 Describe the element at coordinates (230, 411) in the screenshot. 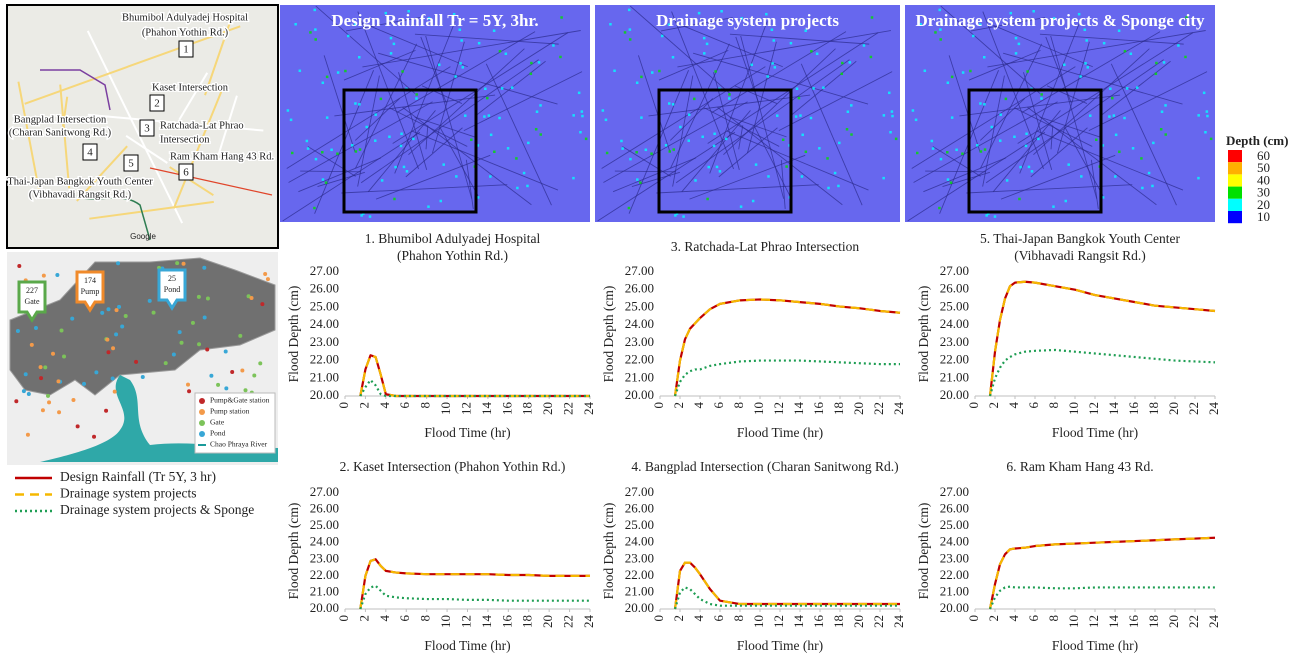

I see `legend-label: Pump station` at that location.